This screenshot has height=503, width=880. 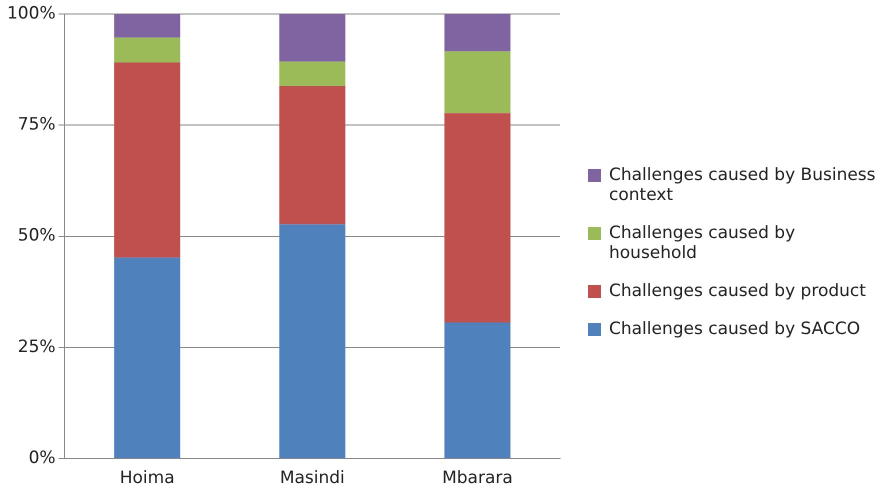 I want to click on y-tick-label: 100%, so click(x=31, y=13).